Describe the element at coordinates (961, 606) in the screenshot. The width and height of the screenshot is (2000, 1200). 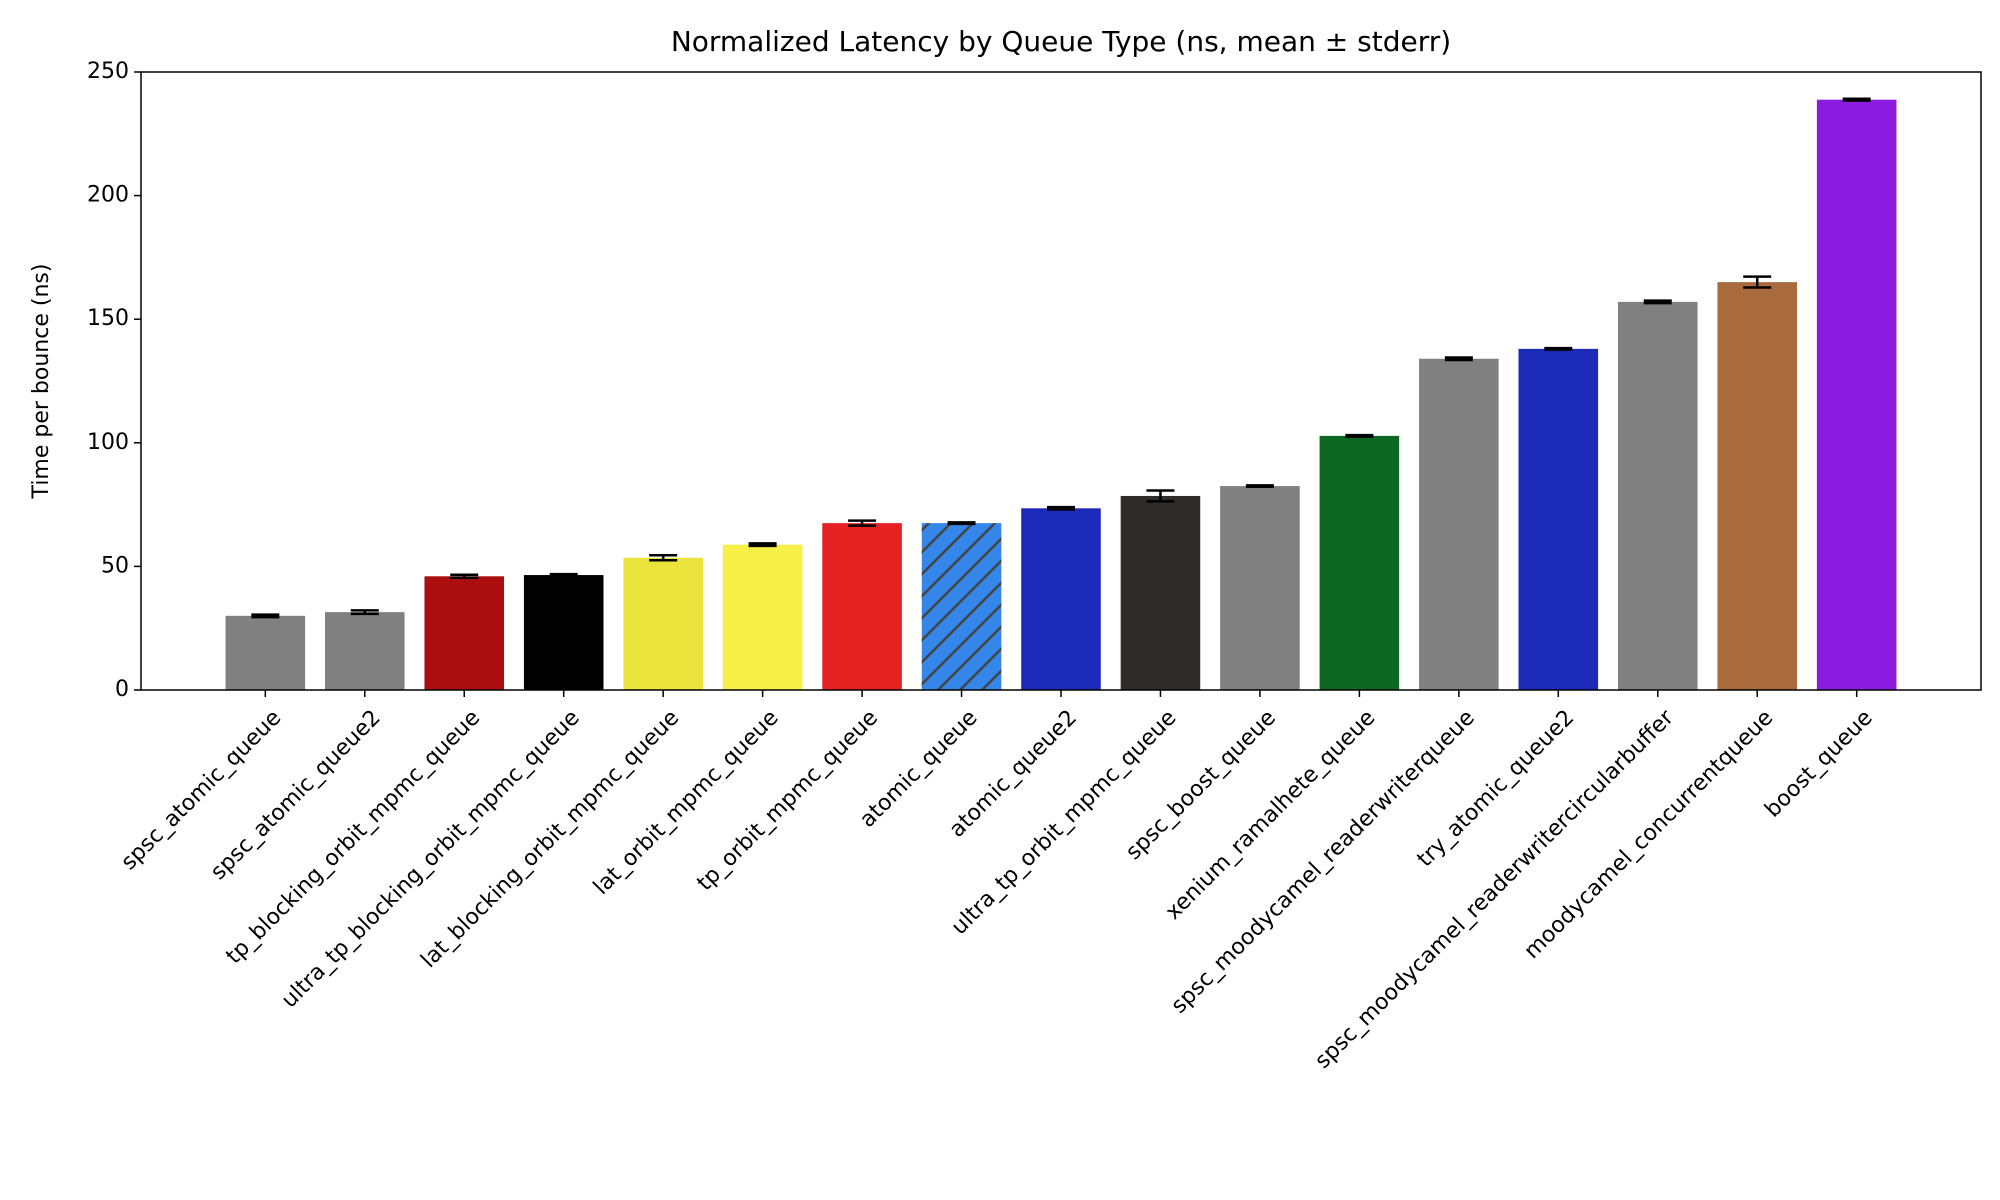
I see `bar-hatch` at that location.